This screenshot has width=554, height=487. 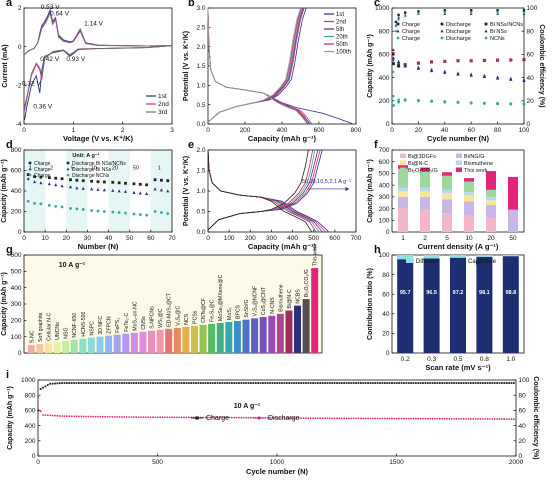 What do you see at coordinates (334, 238) in the screenshot?
I see `x-tick-label: 600` at bounding box center [334, 238].